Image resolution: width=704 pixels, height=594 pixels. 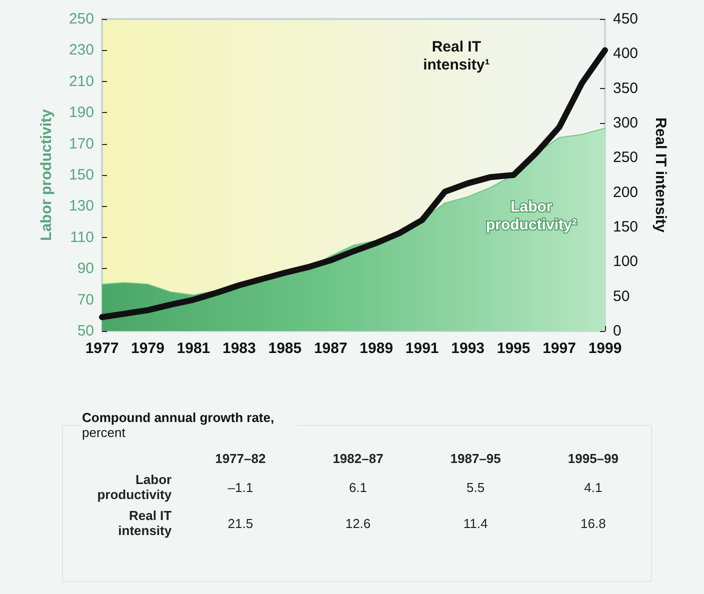 I want to click on y-tick-label: 170, so click(x=81, y=143).